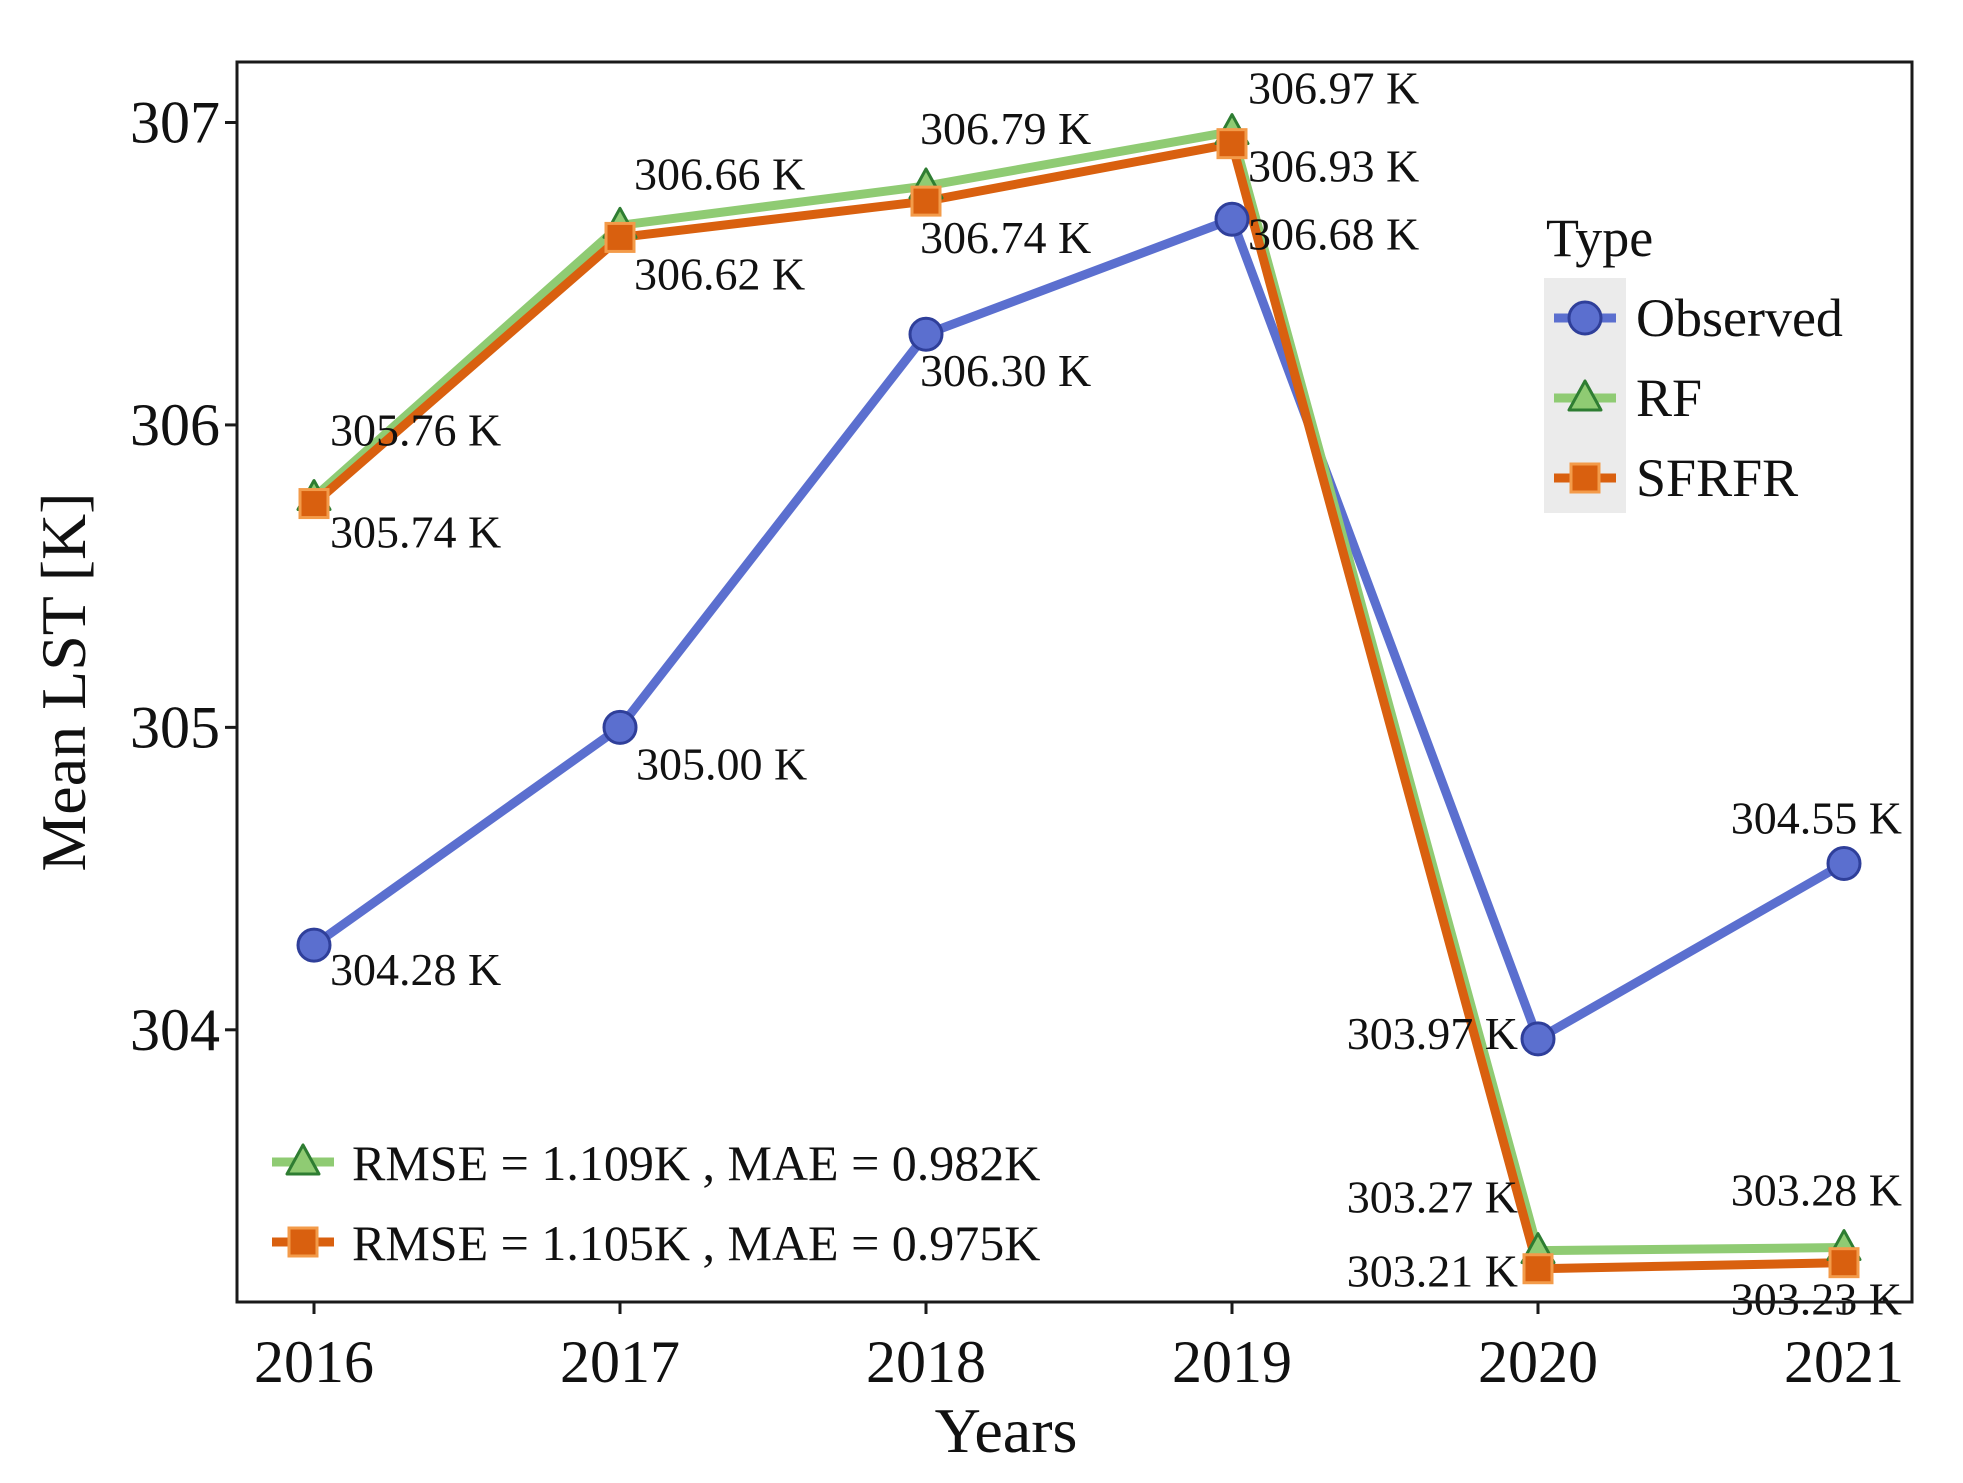  What do you see at coordinates (926, 1362) in the screenshot?
I see `x-tick-label-2018: 2018` at bounding box center [926, 1362].